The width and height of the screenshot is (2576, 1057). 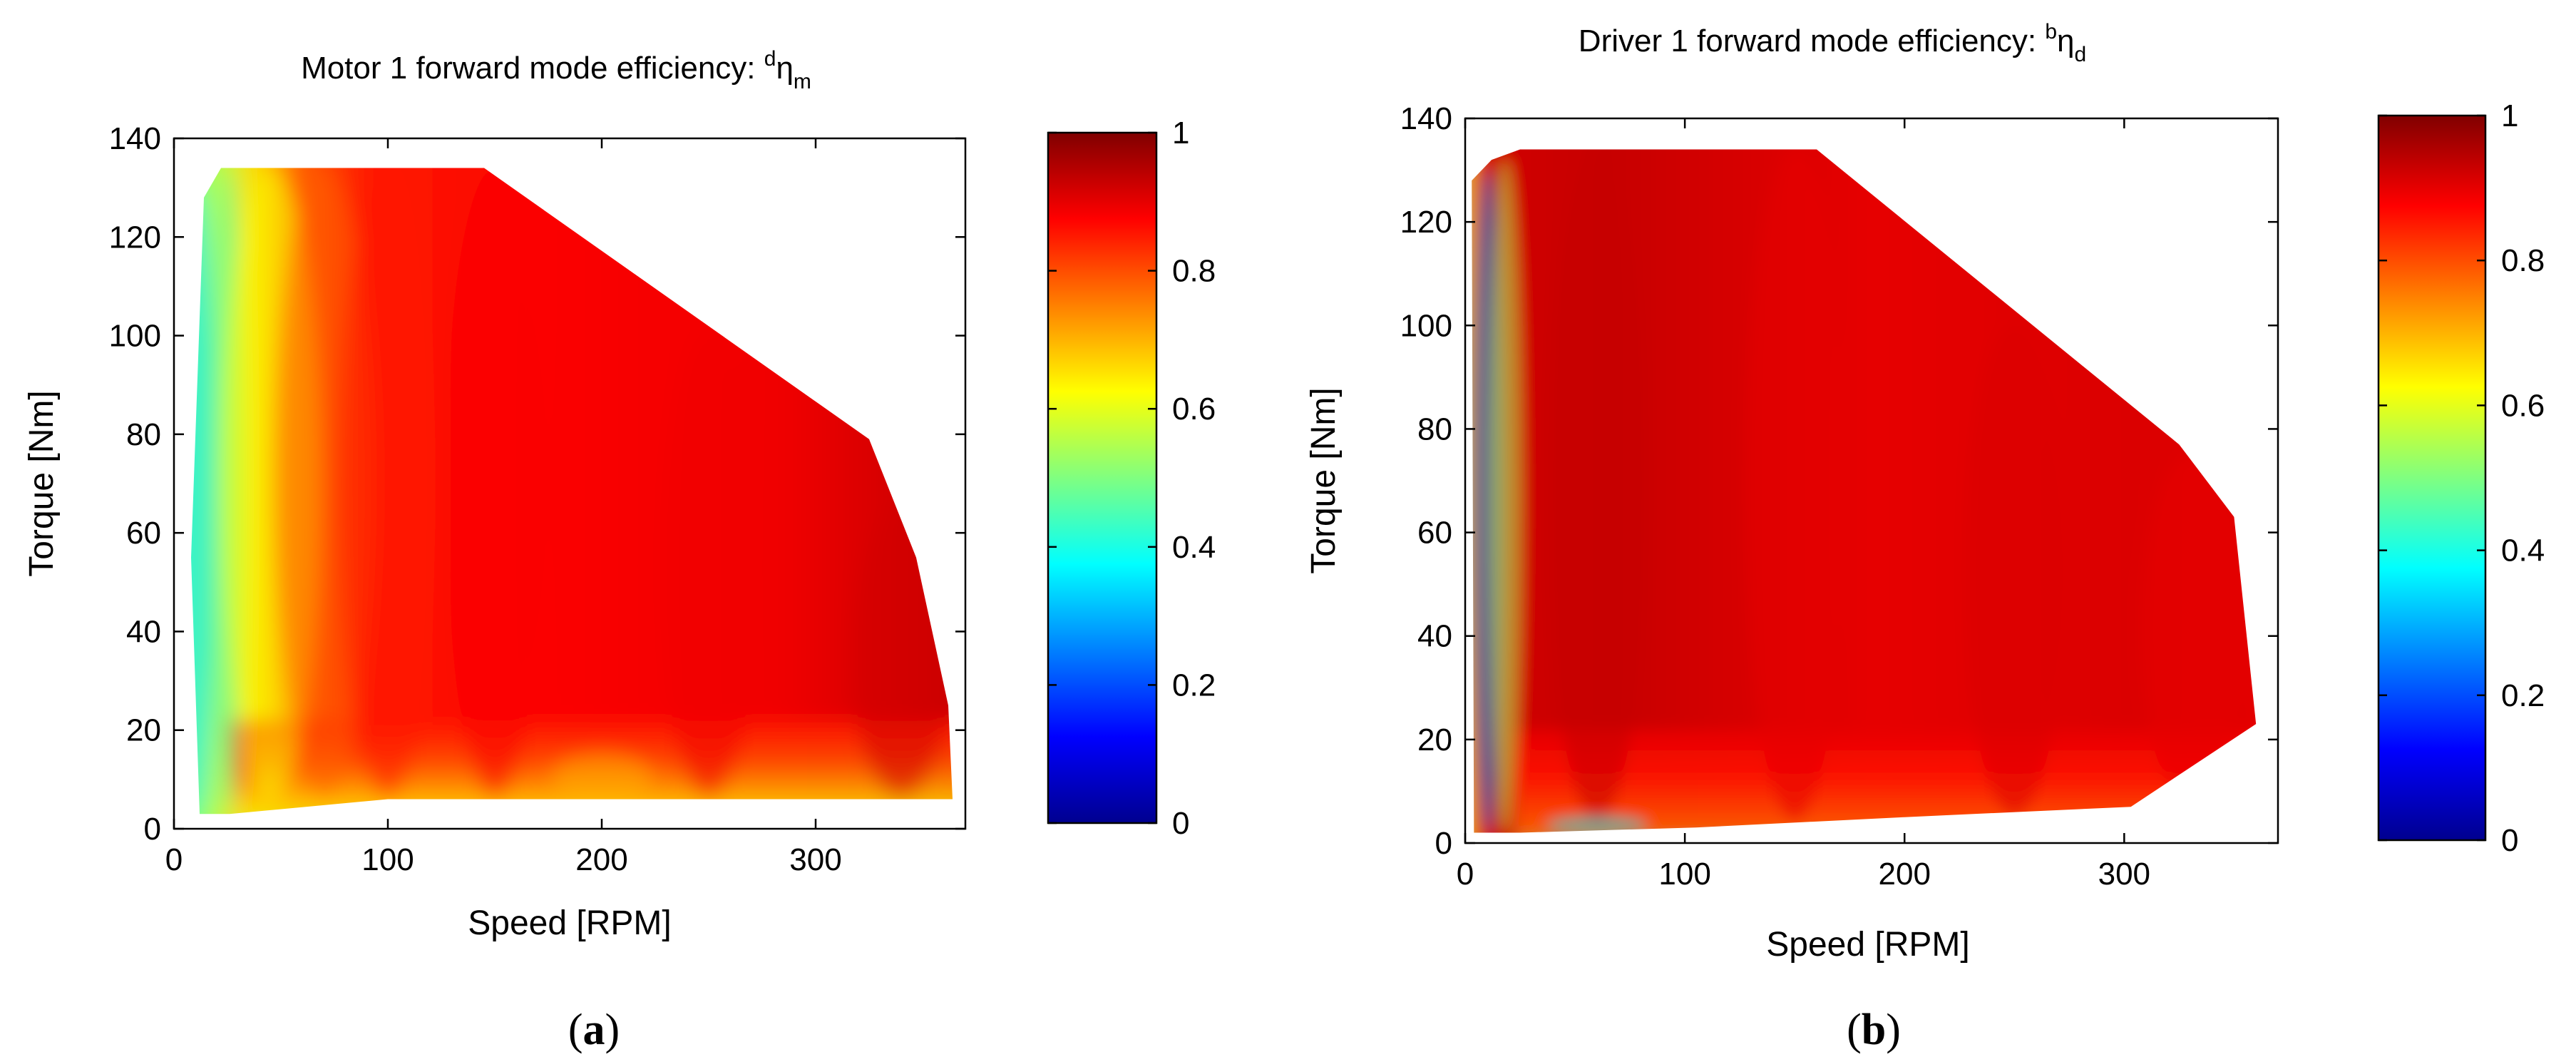 What do you see at coordinates (2432, 478) in the screenshot?
I see `chart-b-colorbar` at bounding box center [2432, 478].